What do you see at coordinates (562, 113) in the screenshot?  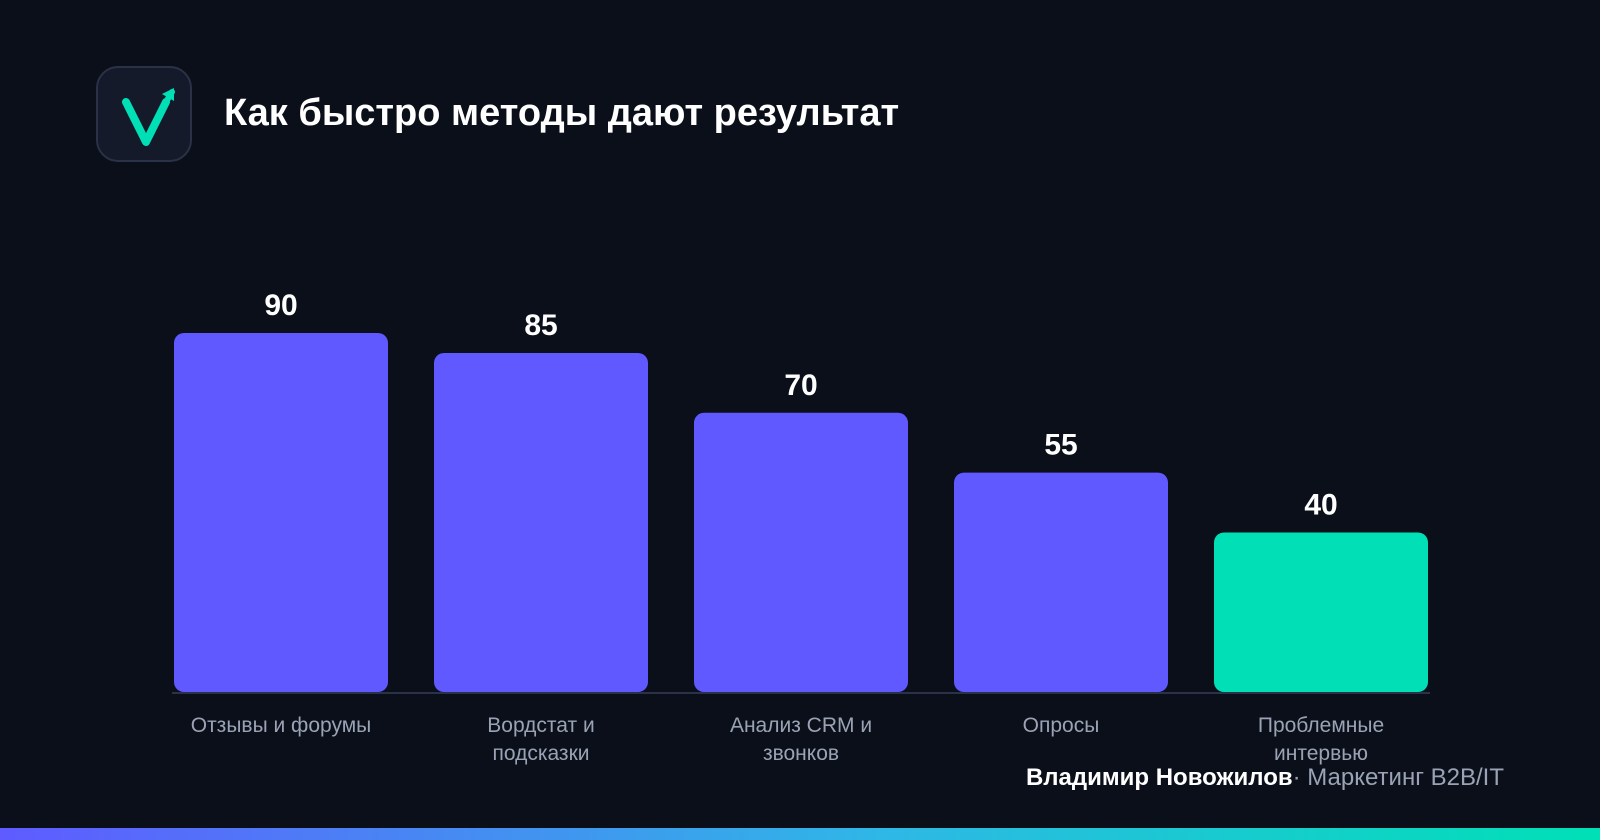 I see `page-title: Как быстро методы дают результат` at bounding box center [562, 113].